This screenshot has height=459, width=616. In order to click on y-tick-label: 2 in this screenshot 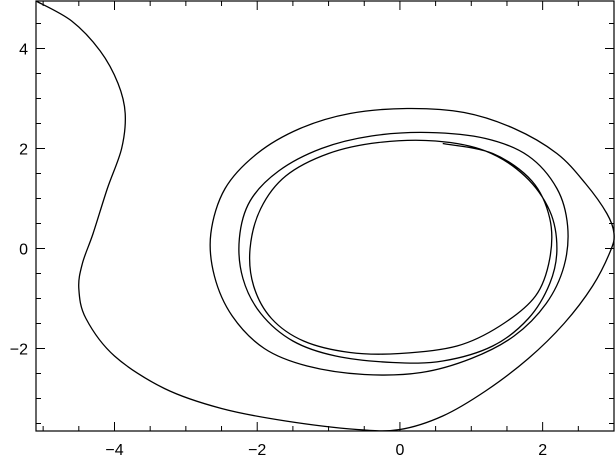, I will do `click(23, 150)`.